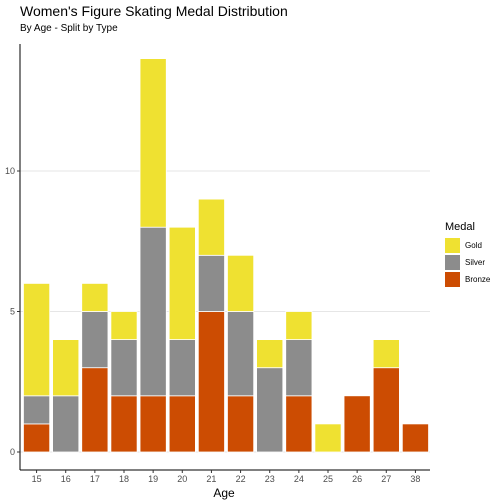  Describe the element at coordinates (386, 479) in the screenshot. I see `x-tick-label-27: 27` at that location.